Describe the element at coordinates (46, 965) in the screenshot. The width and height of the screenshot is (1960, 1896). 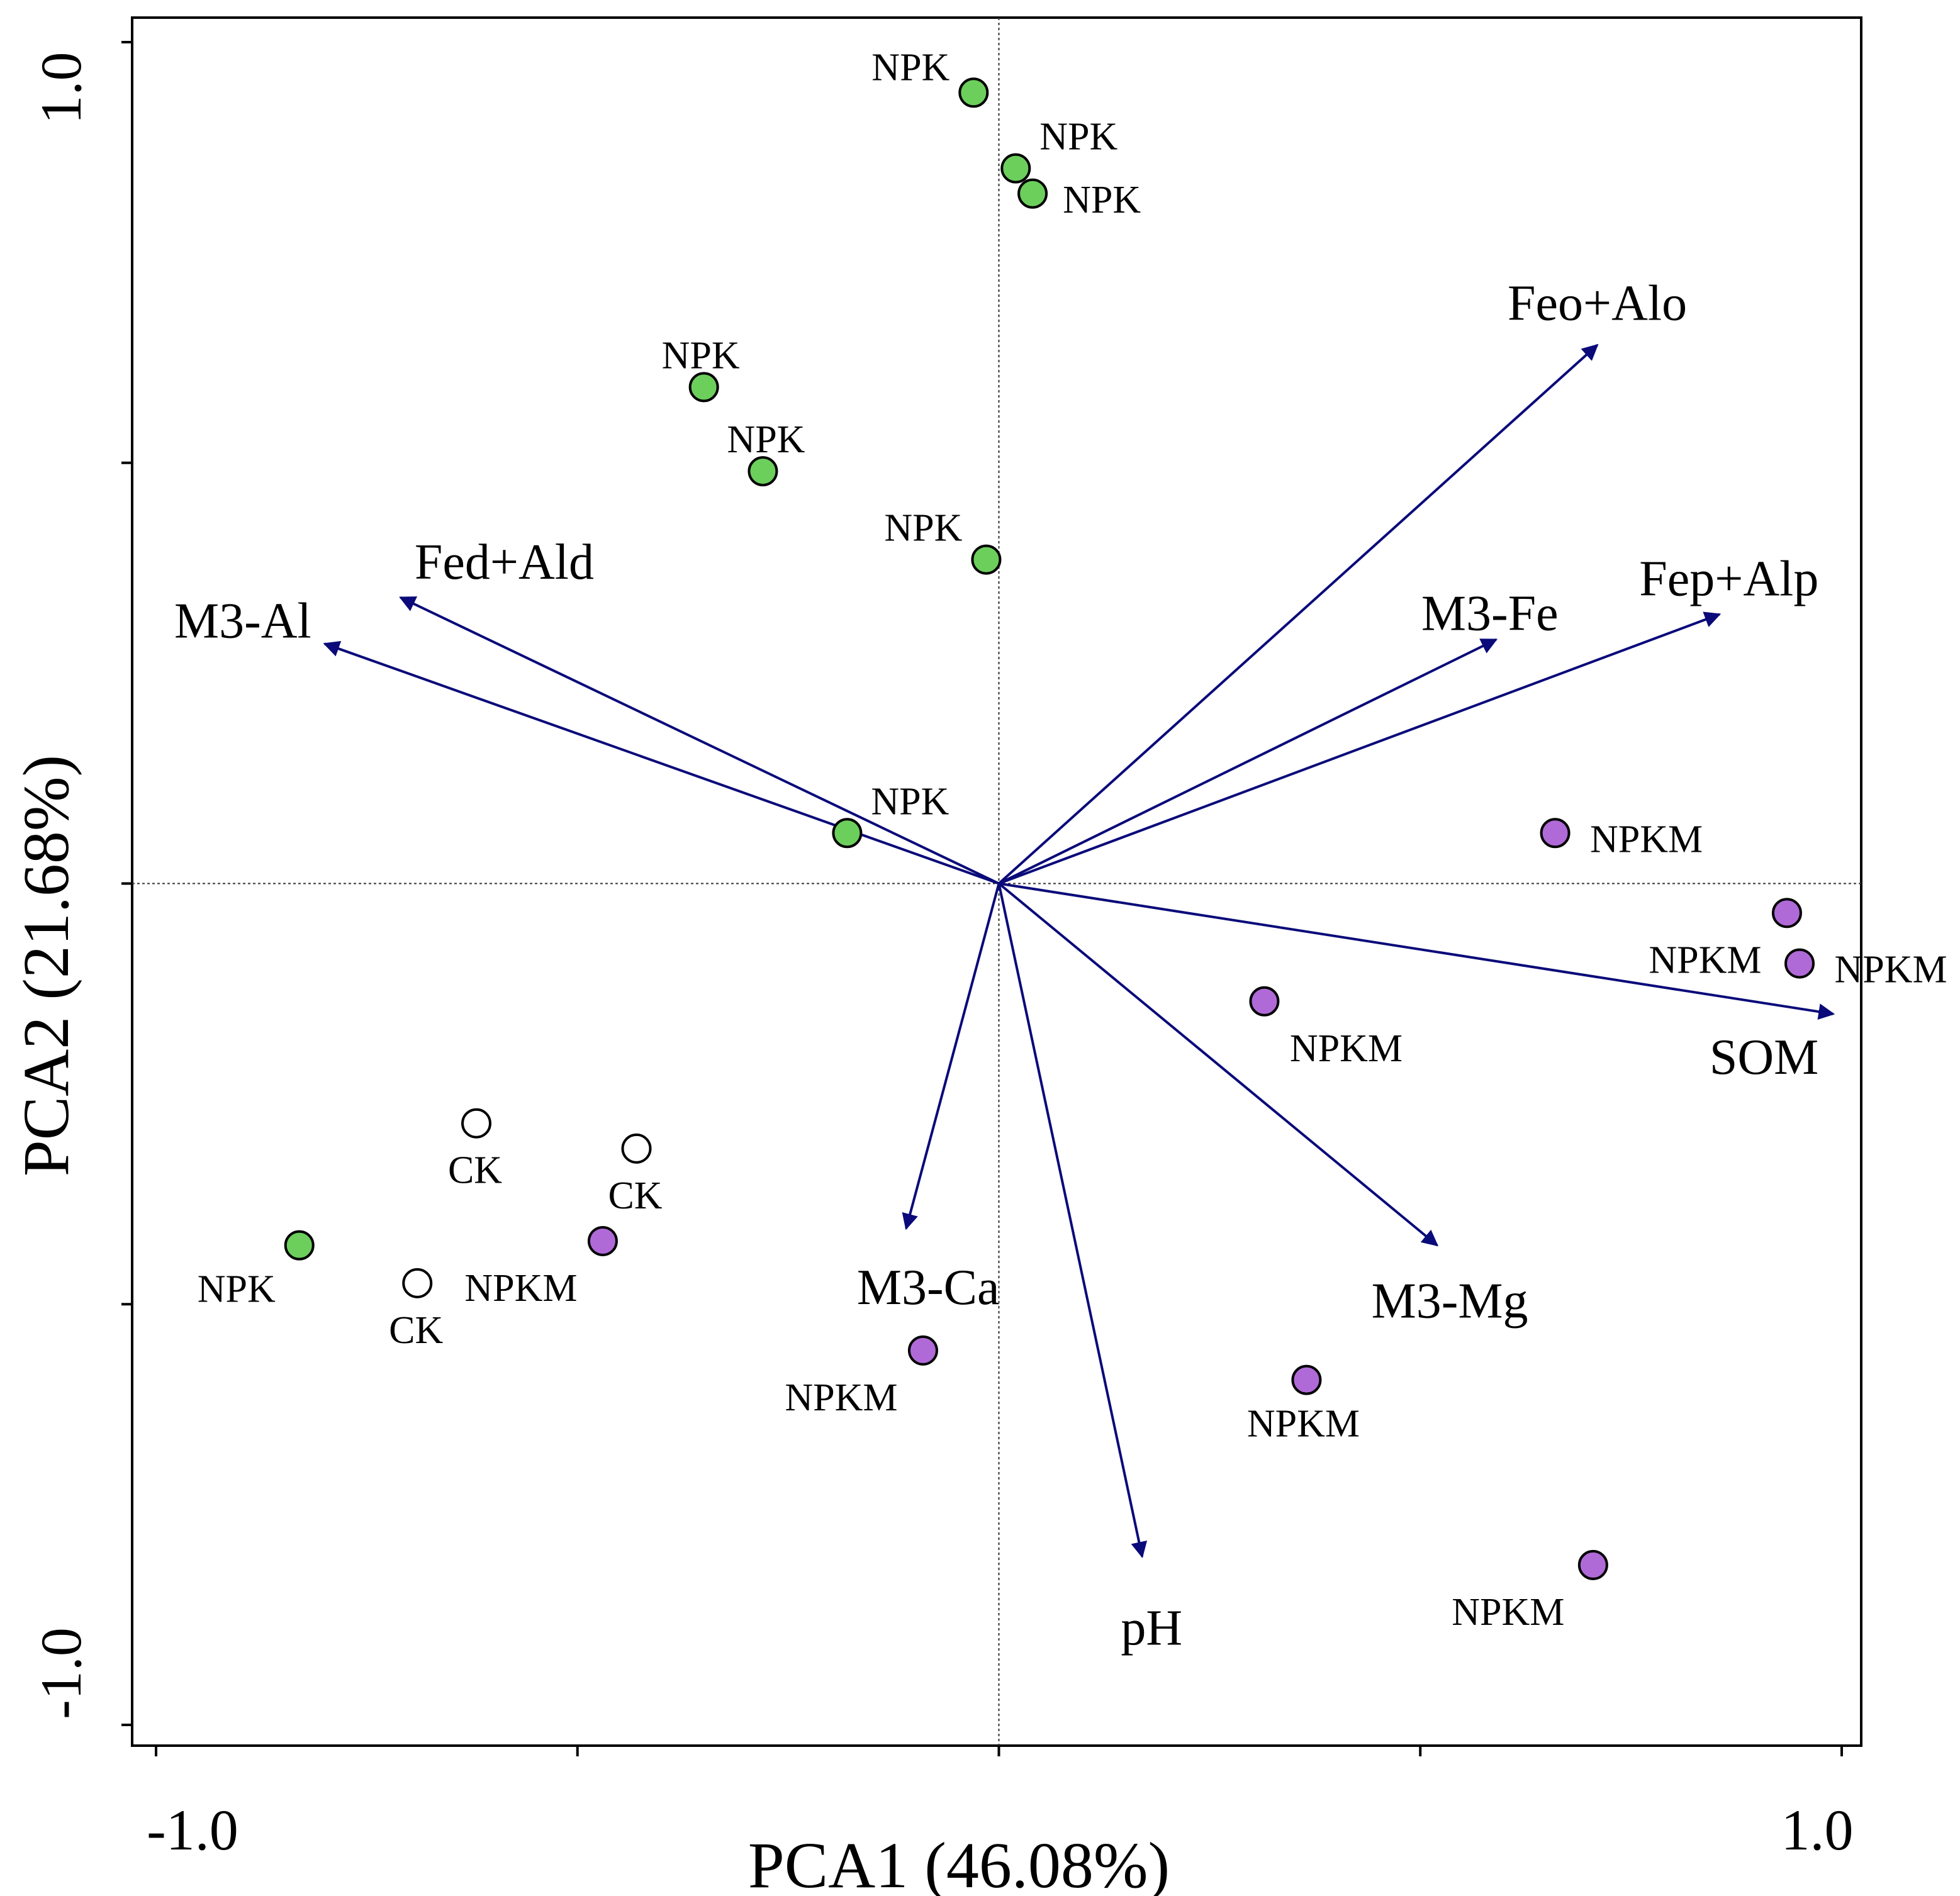
I see `y-axis-label: PCA2 (21.68%)` at that location.